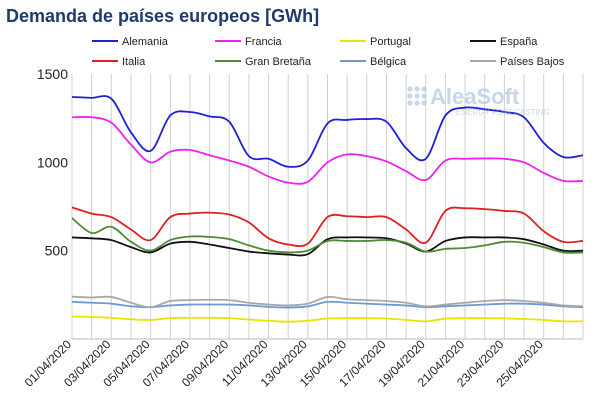 Image resolution: width=600 pixels, height=418 pixels. Describe the element at coordinates (162, 16) in the screenshot. I see `chart-title: Demanda de países europeos [GWh]` at that location.